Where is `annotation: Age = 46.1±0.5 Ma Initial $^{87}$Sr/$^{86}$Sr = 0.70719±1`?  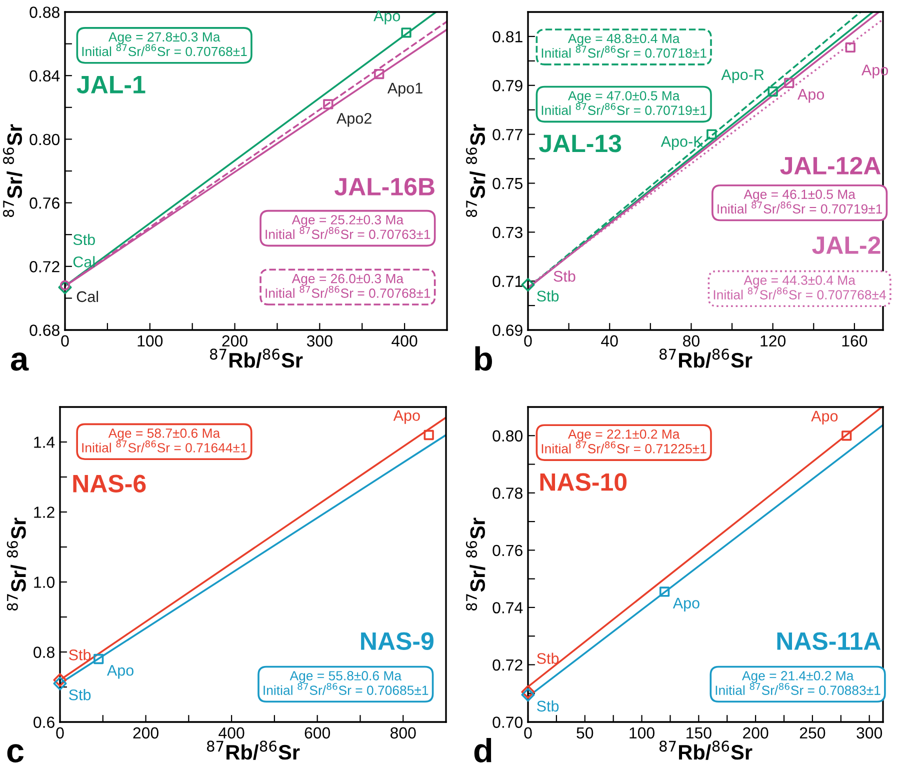 annotation: Age = 46.1±0.5 Ma Initial $^{87}$Sr/$^{86}$Sr = 0.70719±1 is located at coordinates (800, 202).